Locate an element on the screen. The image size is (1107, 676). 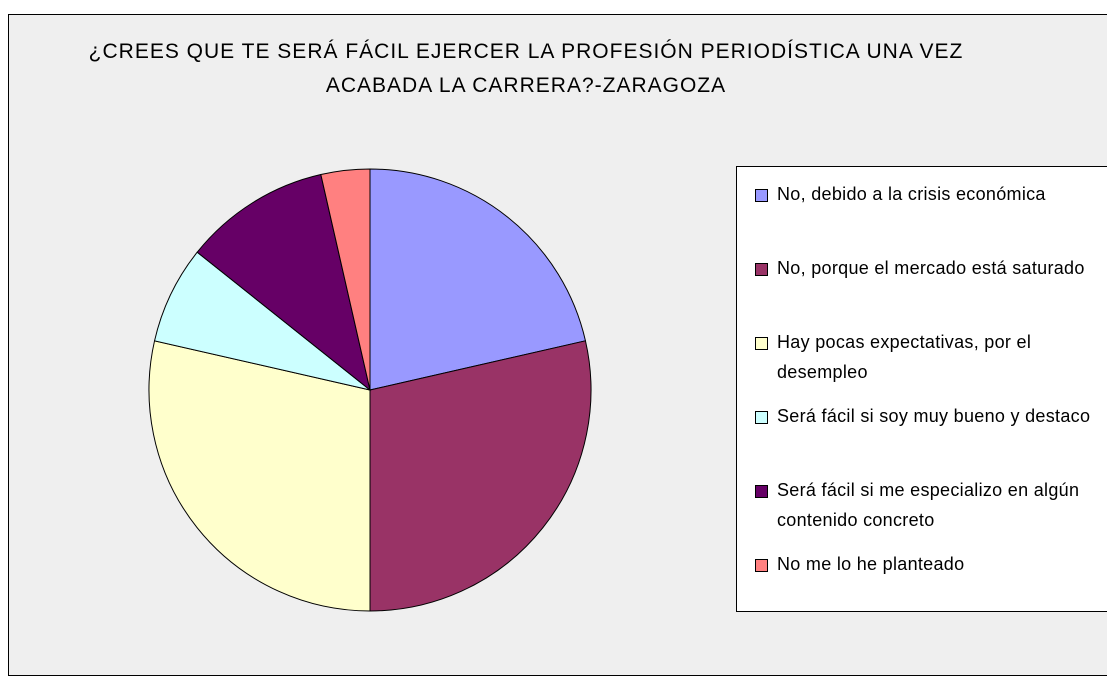
legend-label: Será fácil si soy muy bueno y destaco is located at coordinates (934, 416).